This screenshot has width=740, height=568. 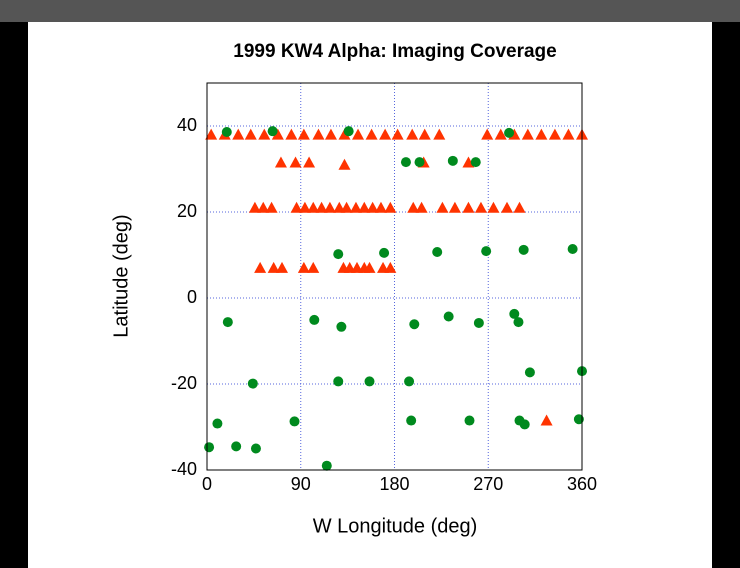 I want to click on x-tick-label: 0, so click(x=207, y=484).